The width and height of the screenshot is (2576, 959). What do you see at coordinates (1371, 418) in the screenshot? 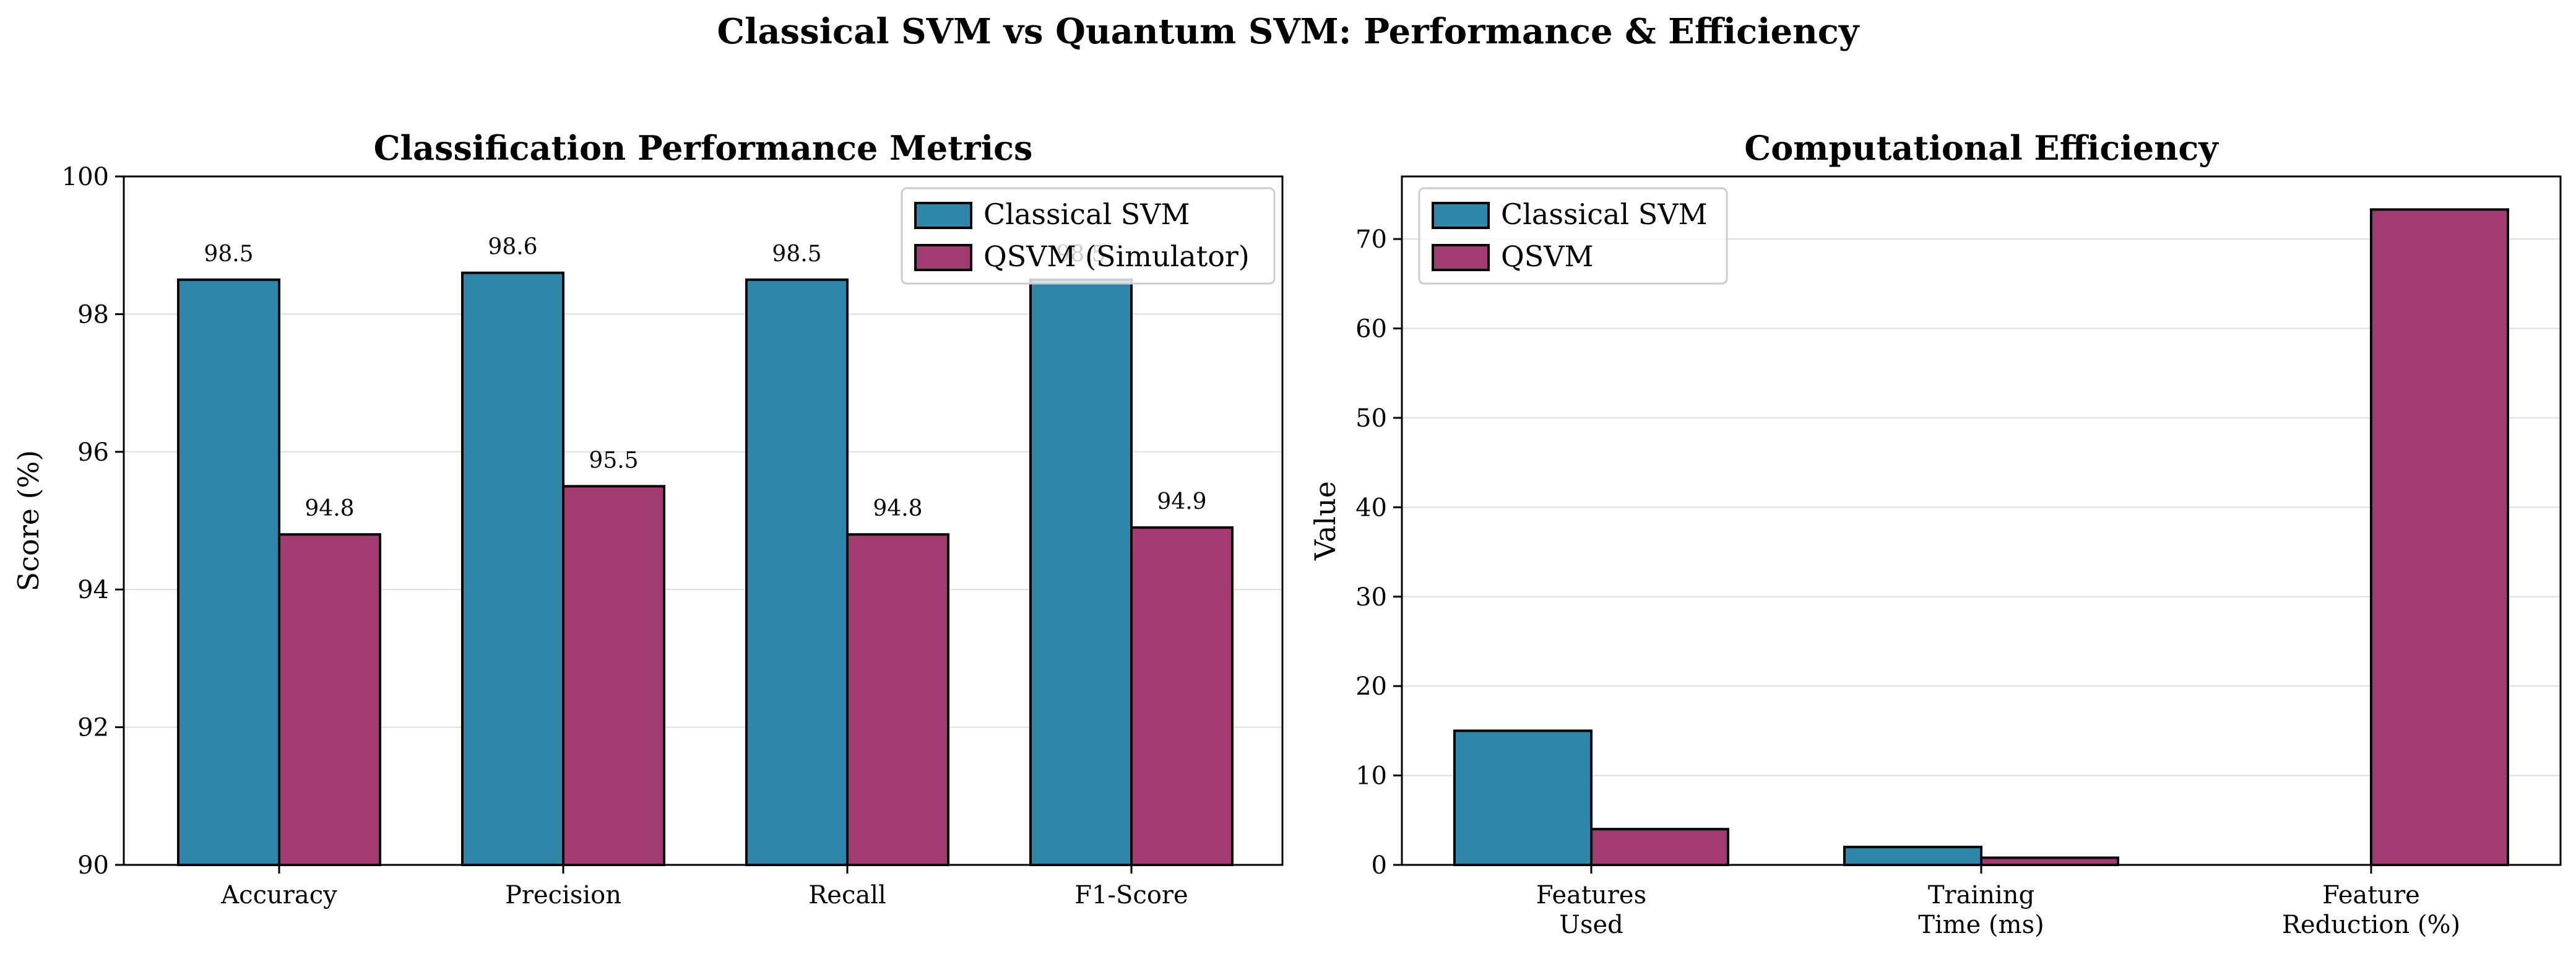
I see `y-tick-label: 50` at bounding box center [1371, 418].